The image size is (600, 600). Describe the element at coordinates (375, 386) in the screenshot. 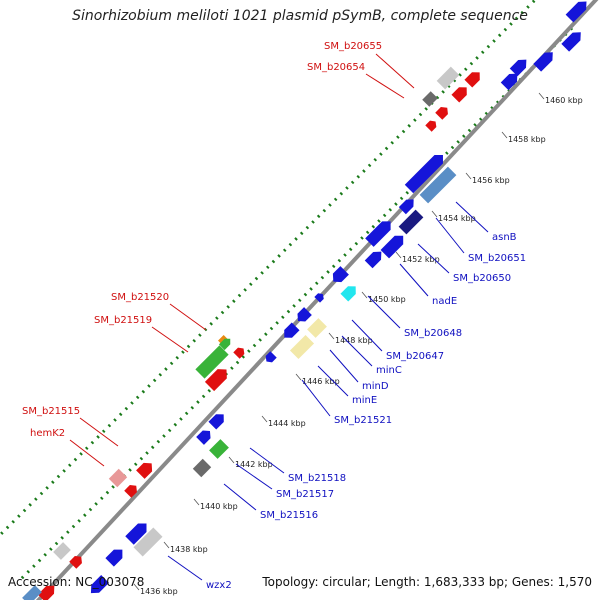

I see `gene-label: minD` at that location.